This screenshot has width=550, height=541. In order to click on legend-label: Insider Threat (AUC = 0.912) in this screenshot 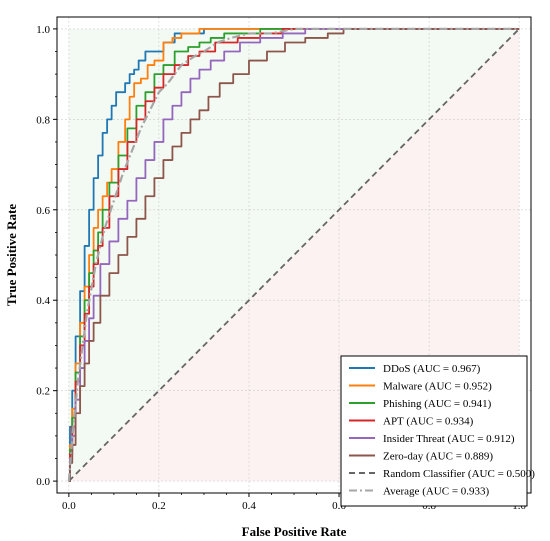, I will do `click(449, 439)`.